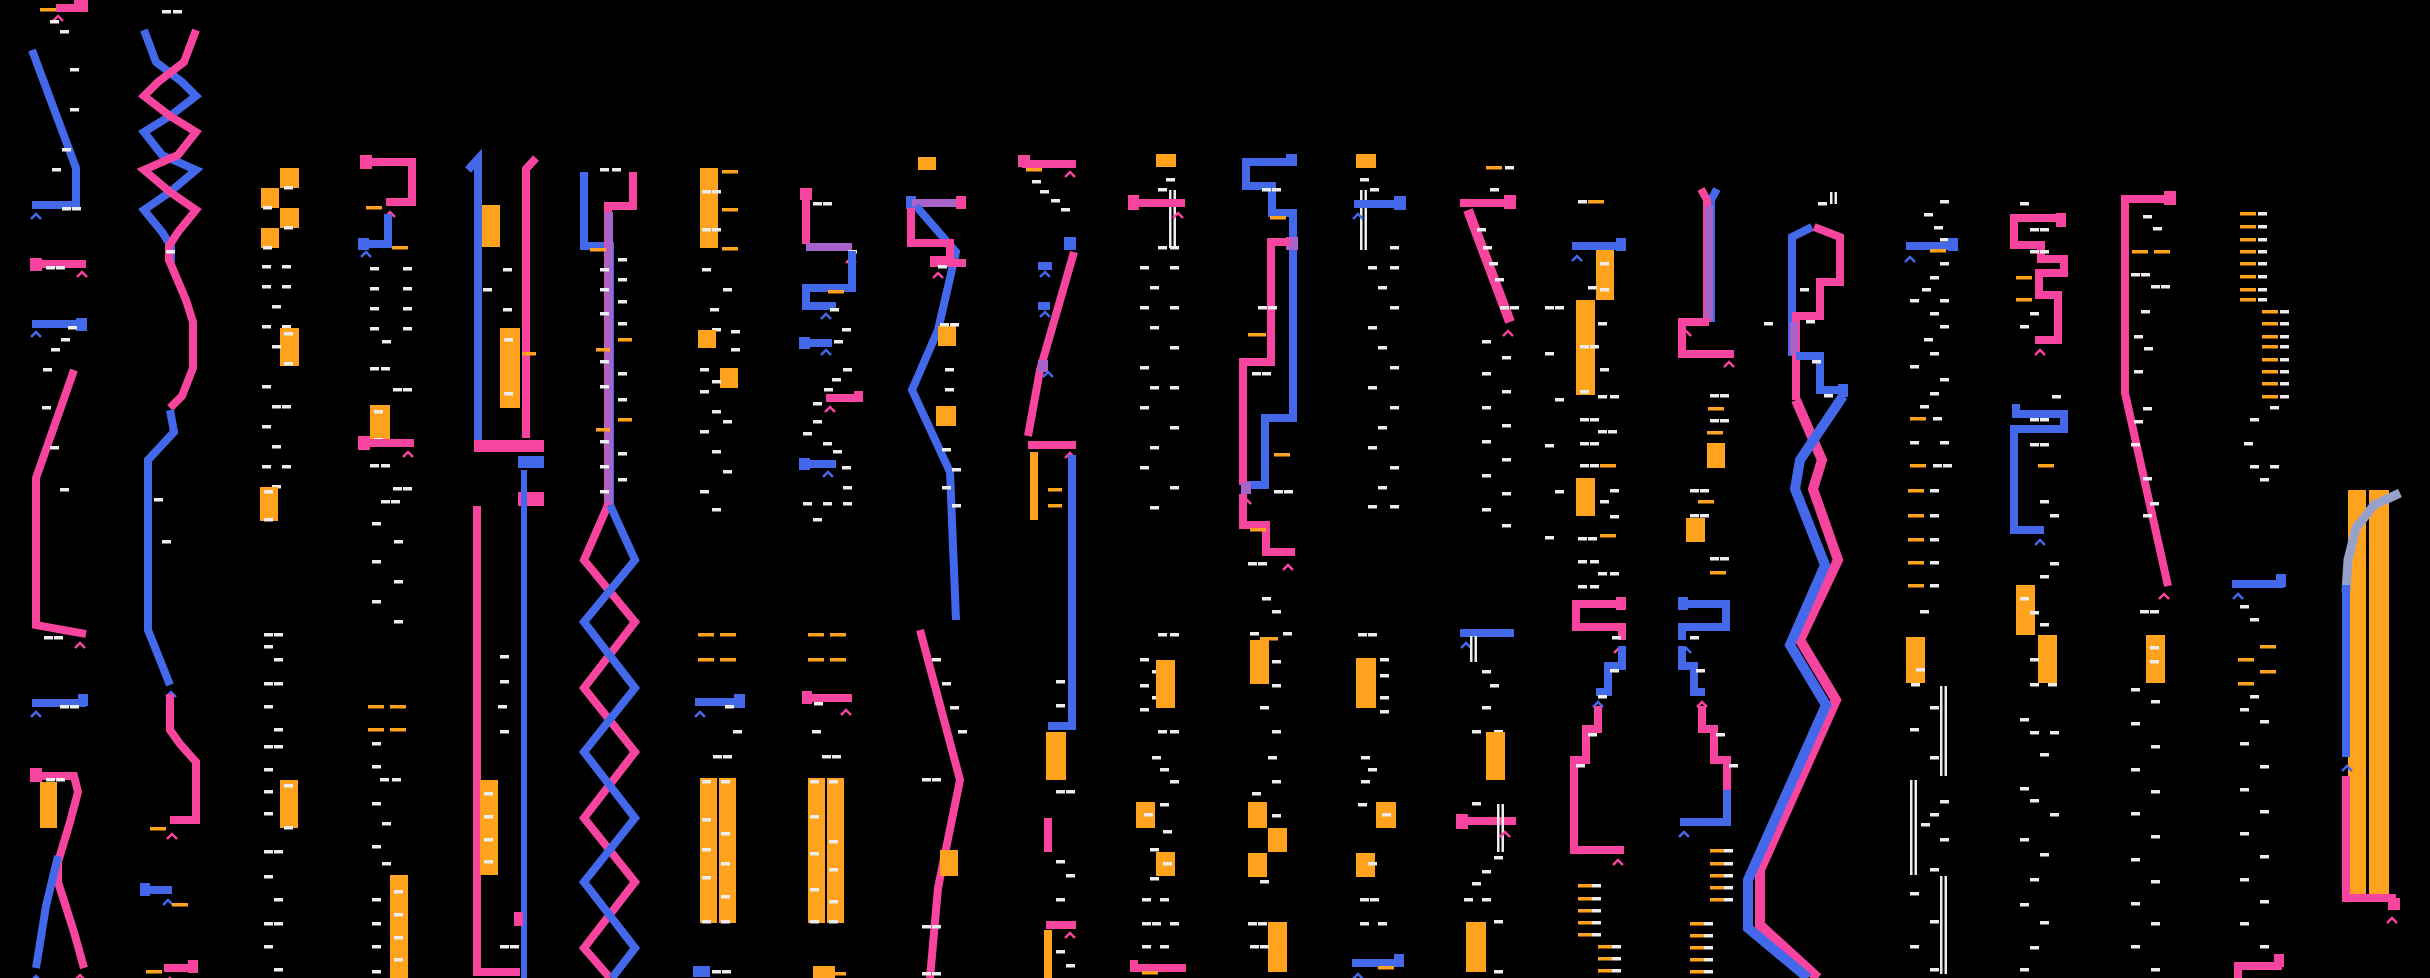 This screenshot has width=2430, height=978. Describe the element at coordinates (1462, 821) in the screenshot. I see `segment-block-pink` at that location.